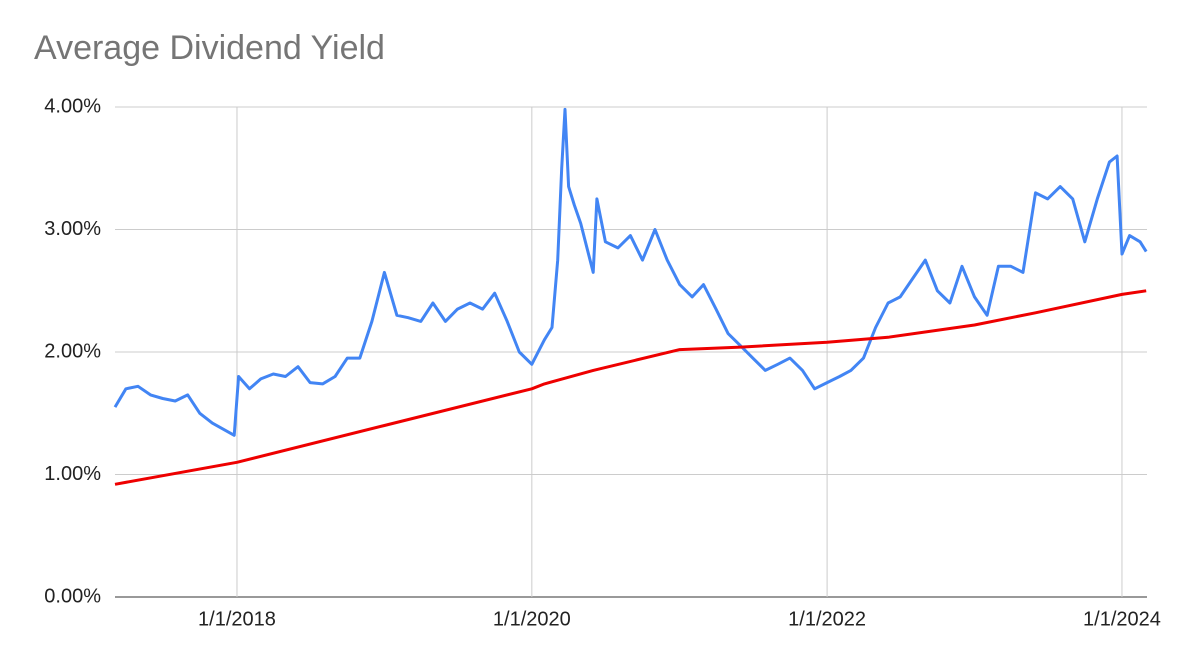 Image resolution: width=1180 pixels, height=665 pixels. Describe the element at coordinates (72, 351) in the screenshot. I see `y-tick-label: 2.00%` at that location.